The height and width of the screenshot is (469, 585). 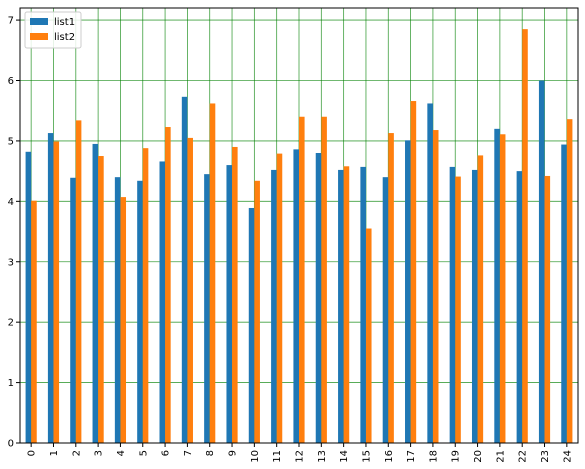 What do you see at coordinates (54, 453) in the screenshot?
I see `x-tick-label: 1` at bounding box center [54, 453].